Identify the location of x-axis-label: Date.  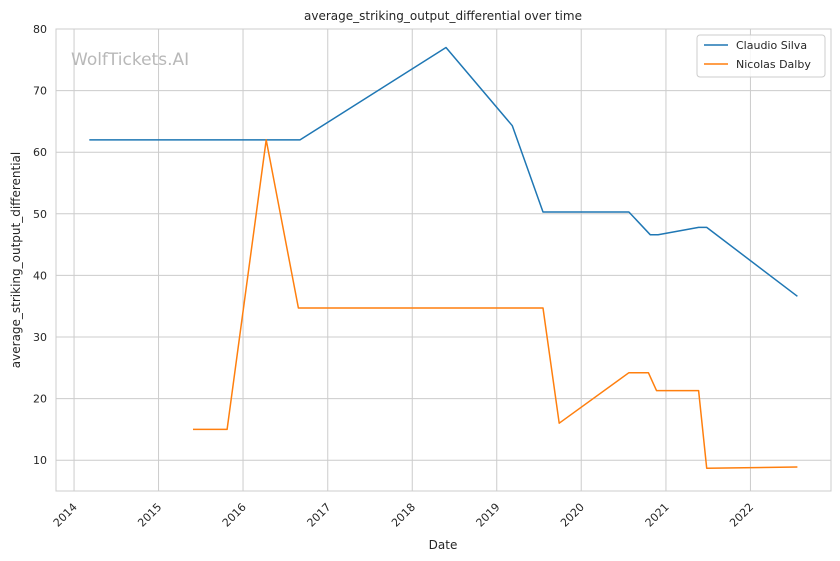
(443, 545).